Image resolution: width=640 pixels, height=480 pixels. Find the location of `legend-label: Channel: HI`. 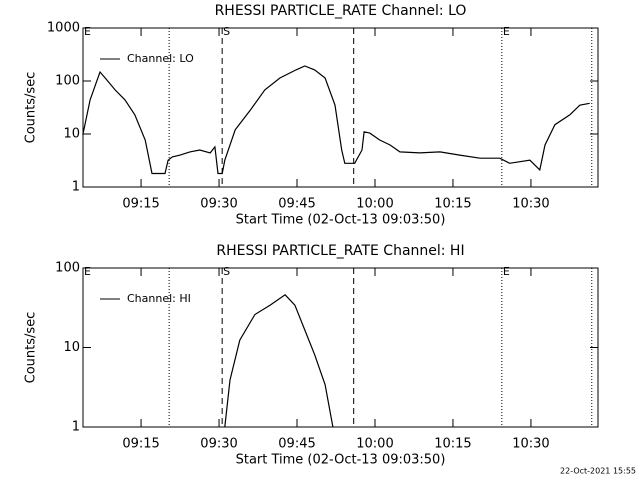

legend-label: Channel: HI is located at coordinates (159, 298).